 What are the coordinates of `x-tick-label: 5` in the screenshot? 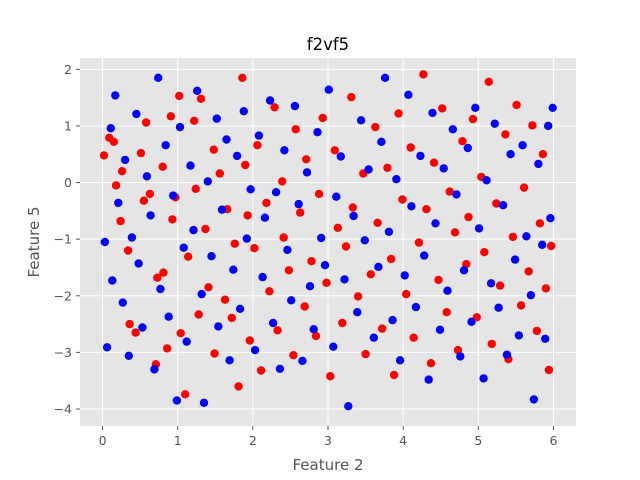 It's located at (478, 440).